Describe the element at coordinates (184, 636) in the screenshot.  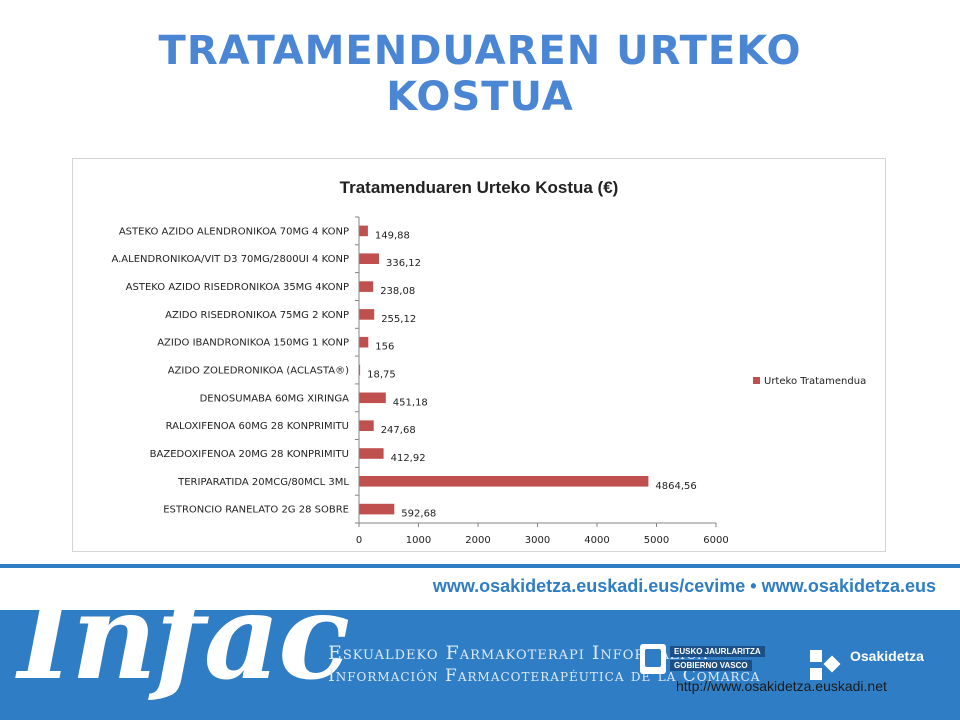
I see `infac-logo: Infac` at that location.